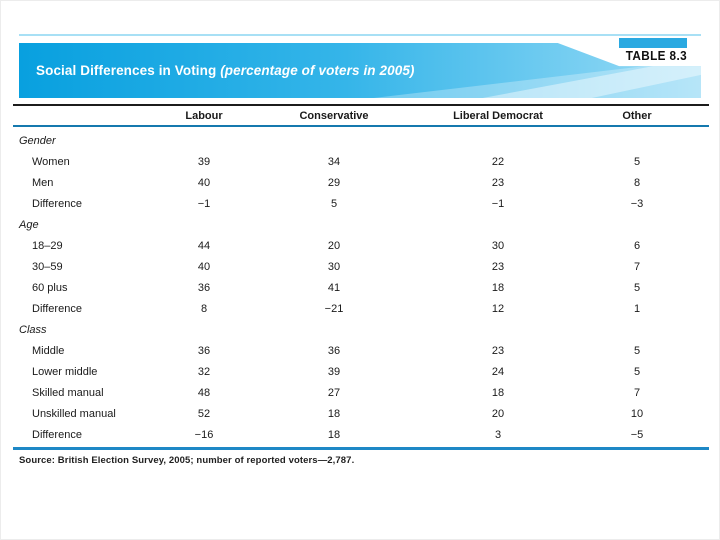 The width and height of the screenshot is (720, 540). Describe the element at coordinates (637, 246) in the screenshot. I see `cell-value: 6` at that location.